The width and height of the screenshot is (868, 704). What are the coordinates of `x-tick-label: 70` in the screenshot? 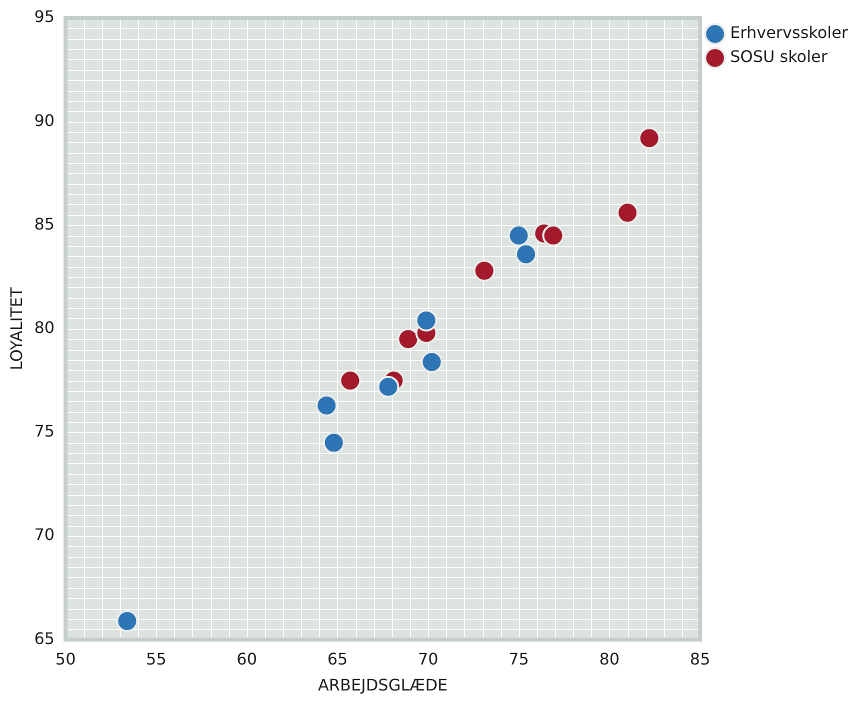 It's located at (428, 658).